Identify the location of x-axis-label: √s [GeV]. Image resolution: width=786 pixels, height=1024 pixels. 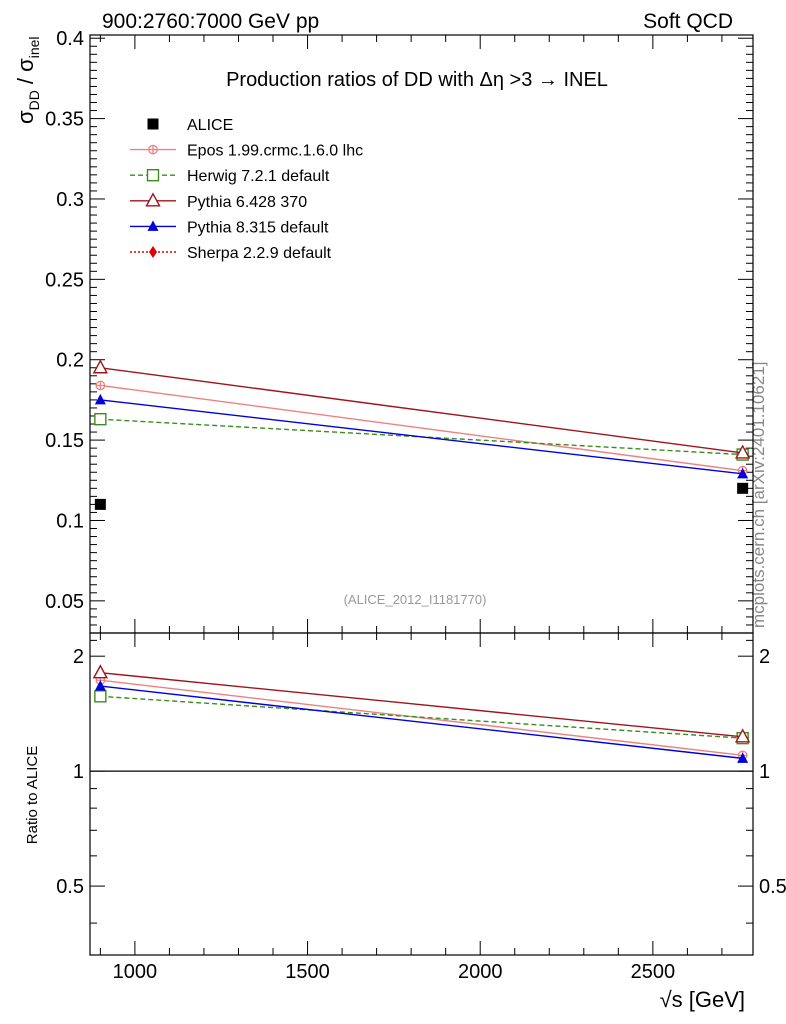
(702, 999).